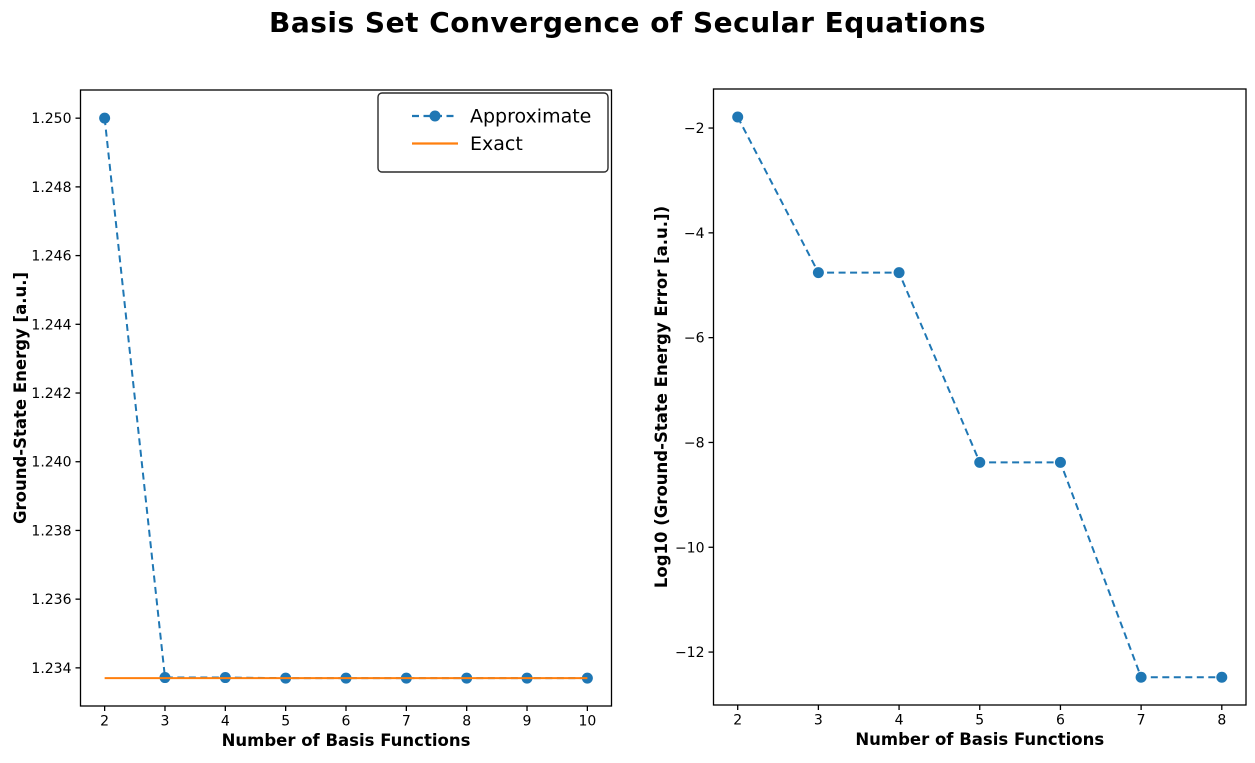 This screenshot has width=1255, height=763. What do you see at coordinates (51, 463) in the screenshot?
I see `y-tick-label: 1.240` at bounding box center [51, 463].